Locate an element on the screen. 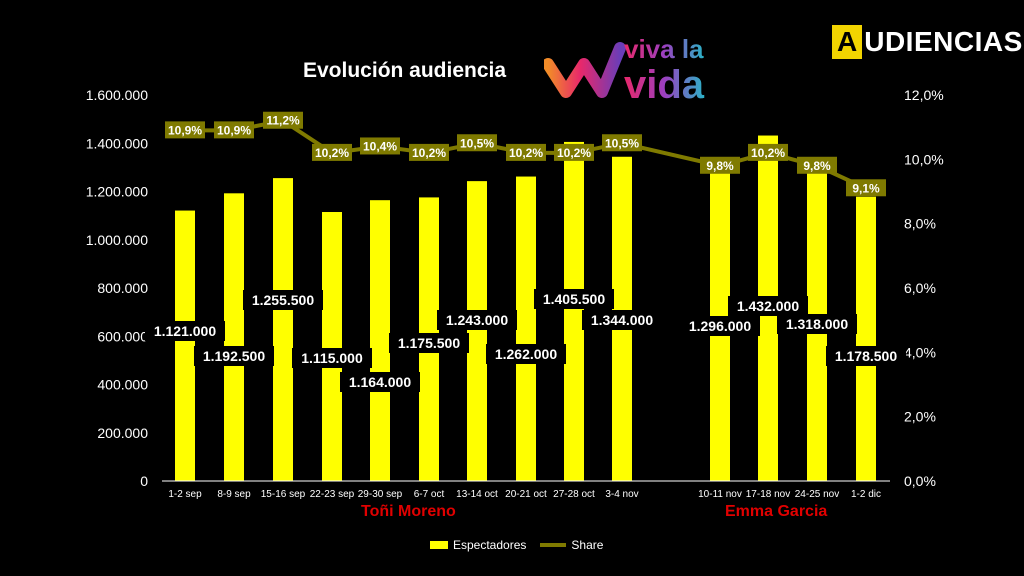 The image size is (1024, 576). y-left-tick-label: 1.400.000 is located at coordinates (117, 143).